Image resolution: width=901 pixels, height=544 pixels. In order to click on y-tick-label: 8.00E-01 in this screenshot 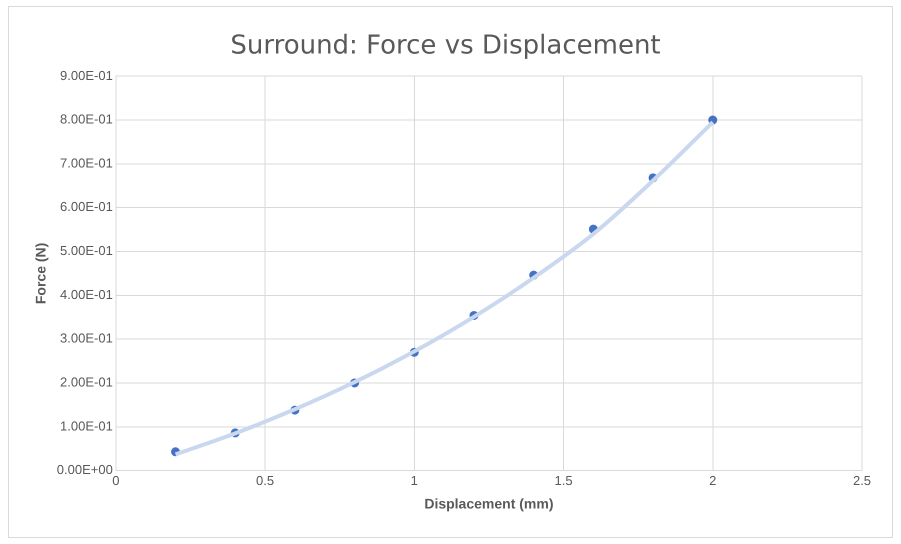, I will do `click(86, 119)`.